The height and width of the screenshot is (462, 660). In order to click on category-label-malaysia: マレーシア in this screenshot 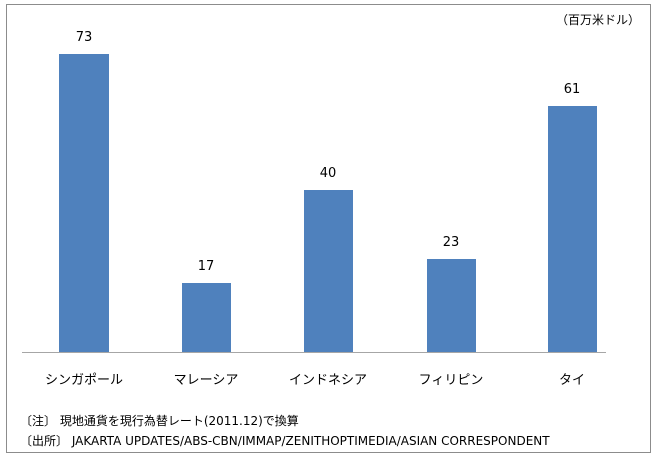, I will do `click(206, 380)`.